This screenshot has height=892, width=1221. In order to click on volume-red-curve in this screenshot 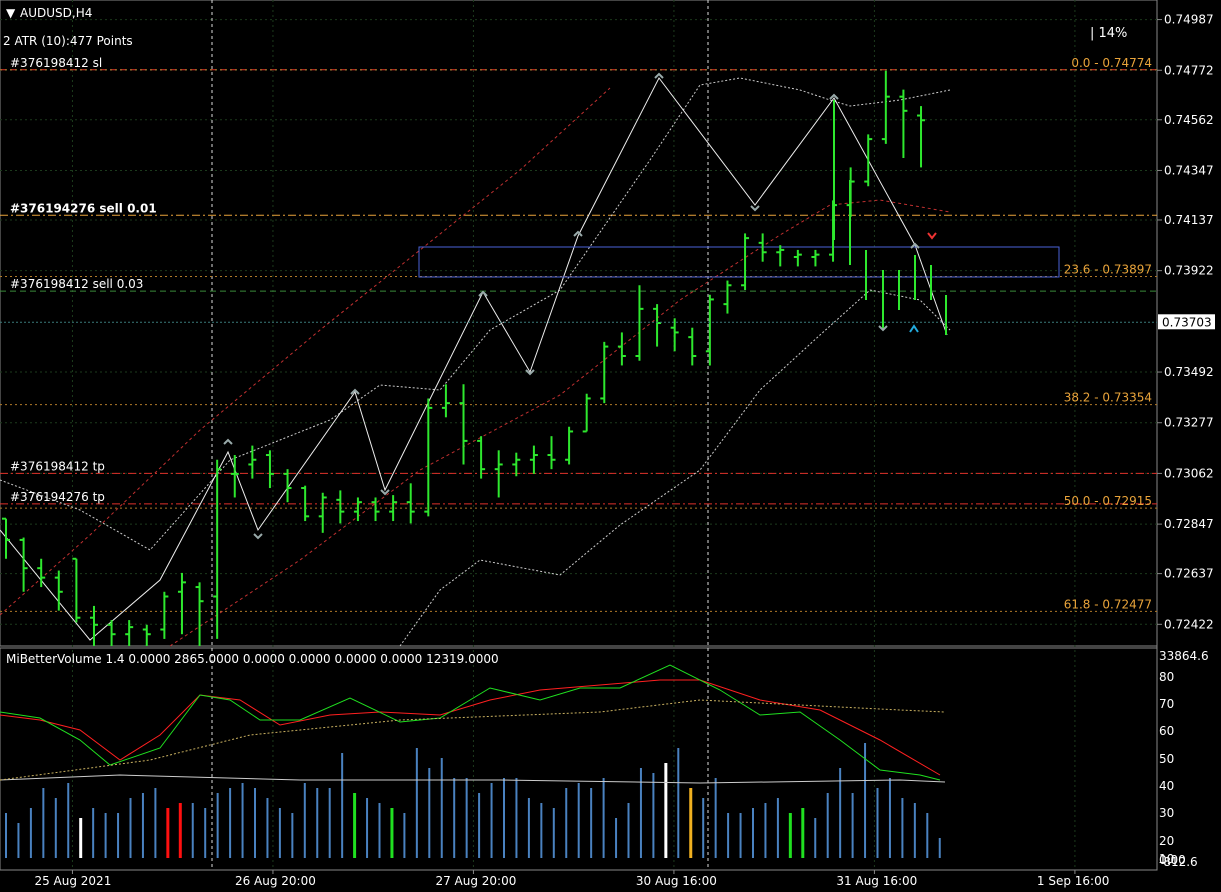, I will do `click(470, 727)`.